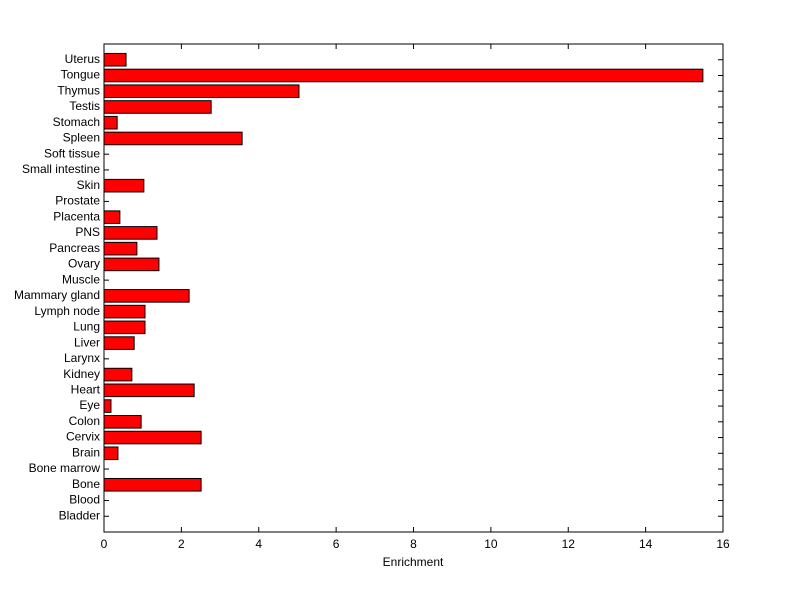 The height and width of the screenshot is (604, 800). I want to click on y-tick-label: Muscle, so click(81, 279).